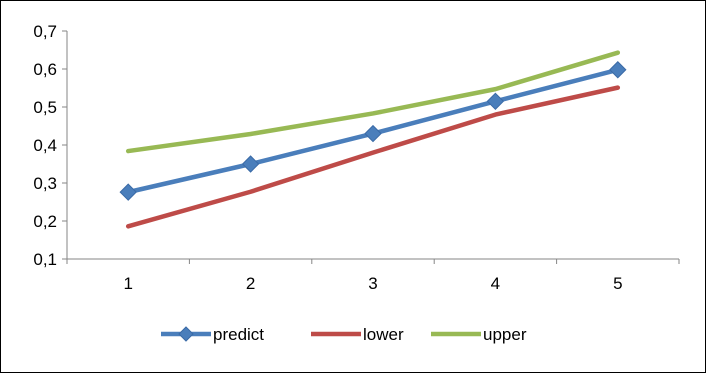  I want to click on y-tick-label: 0,5, so click(45, 107).